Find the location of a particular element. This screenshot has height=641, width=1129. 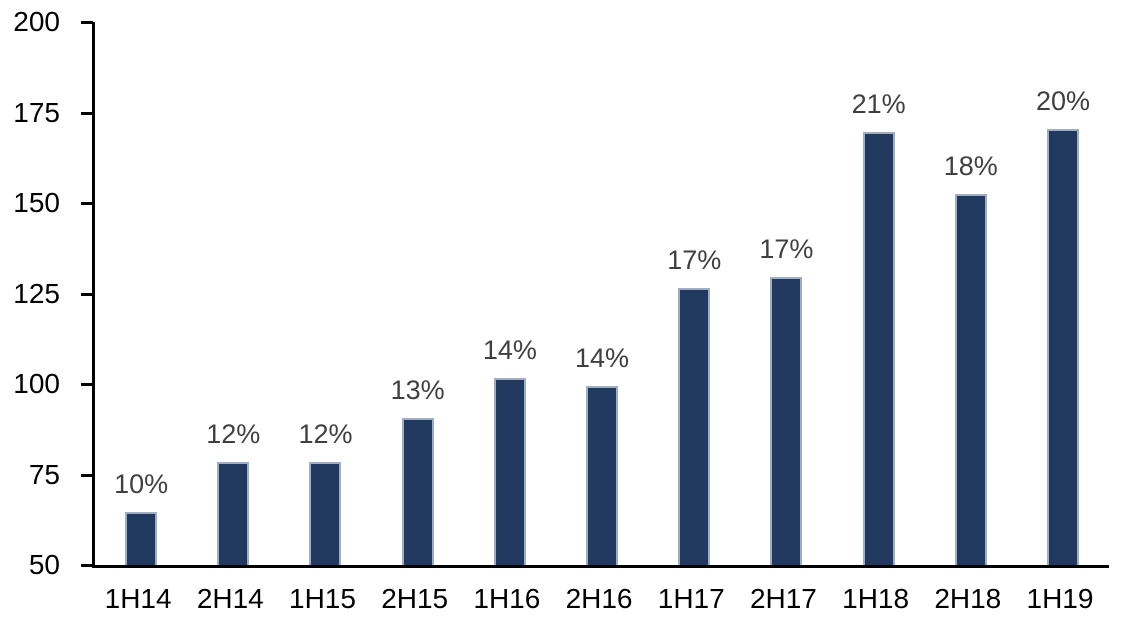

bar-slot: 21% is located at coordinates (879, 293).